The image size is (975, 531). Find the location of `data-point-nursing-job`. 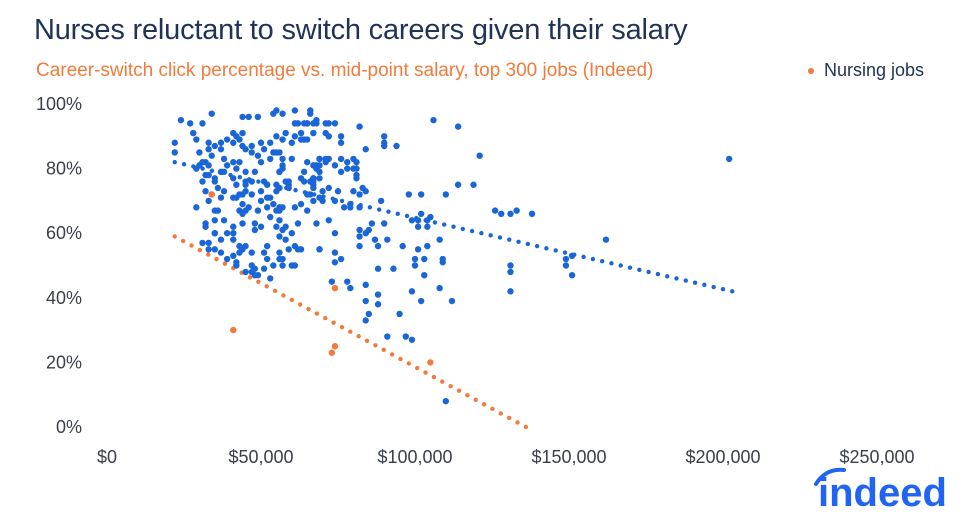

data-point-nursing-job is located at coordinates (211, 194).